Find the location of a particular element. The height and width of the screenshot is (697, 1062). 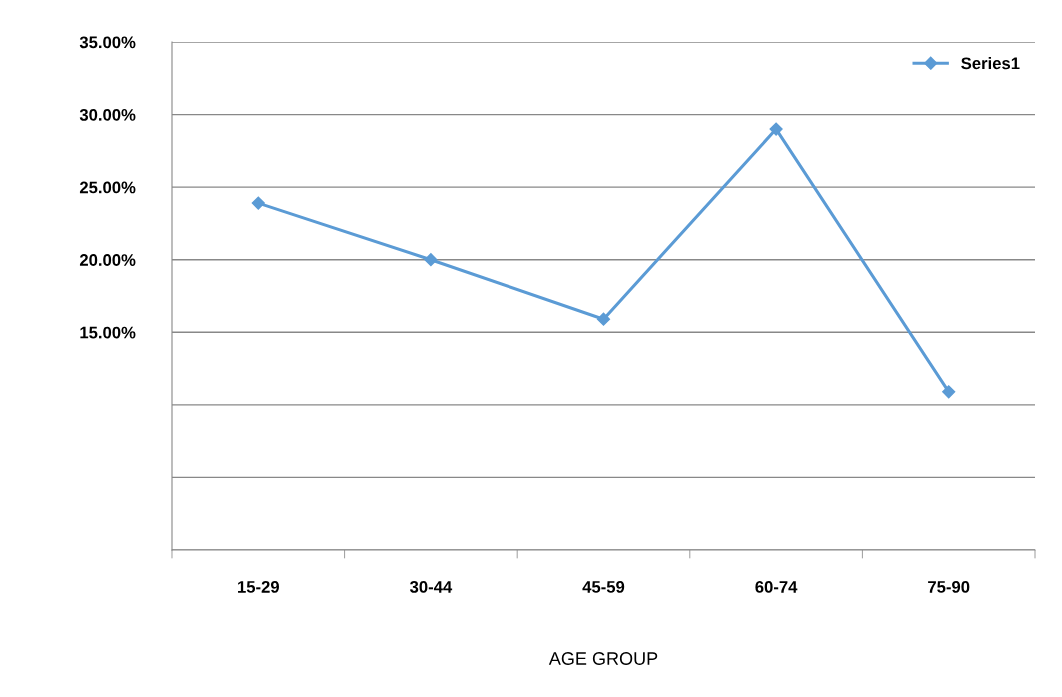

x-tick-label: 45-59 is located at coordinates (603, 587).